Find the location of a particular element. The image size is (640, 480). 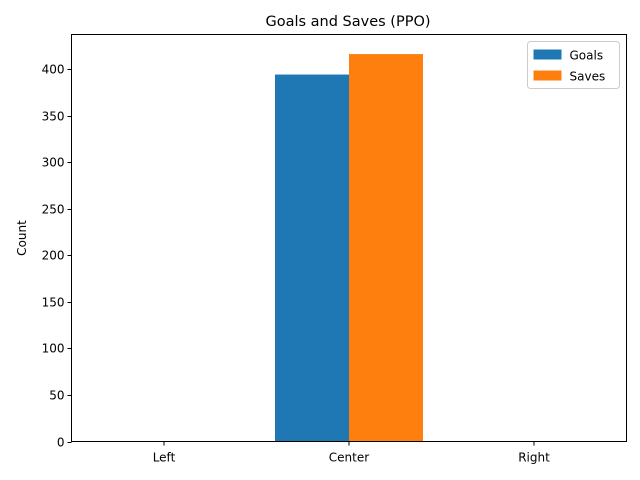

legend-label-goals: Goals is located at coordinates (587, 56).